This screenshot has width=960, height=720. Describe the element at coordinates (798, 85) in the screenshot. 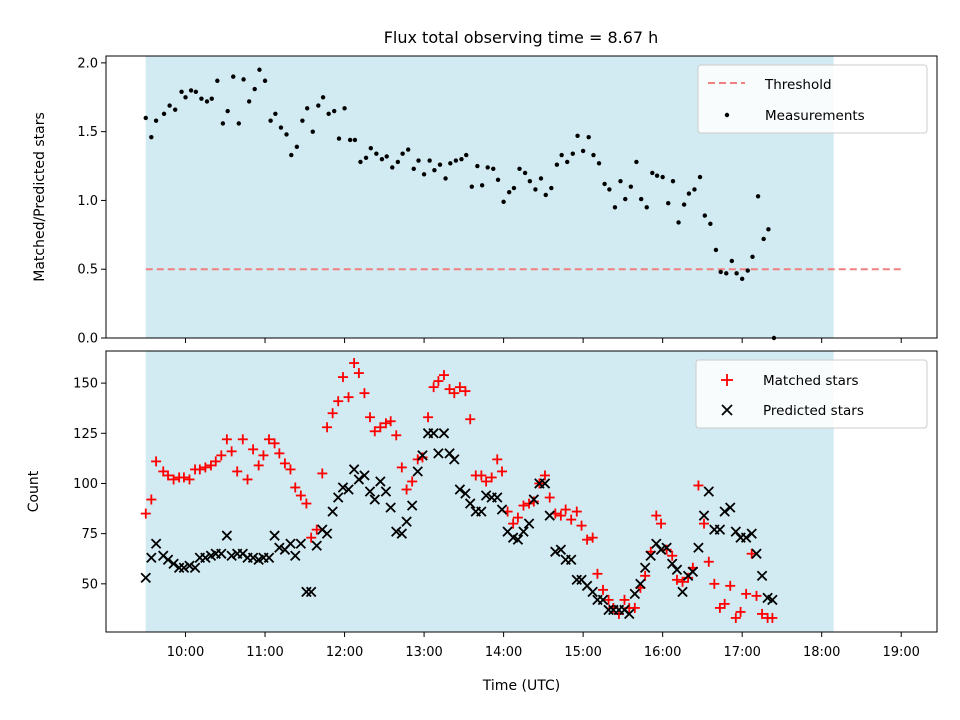

I see `legend-threshold-label: Threshold` at that location.